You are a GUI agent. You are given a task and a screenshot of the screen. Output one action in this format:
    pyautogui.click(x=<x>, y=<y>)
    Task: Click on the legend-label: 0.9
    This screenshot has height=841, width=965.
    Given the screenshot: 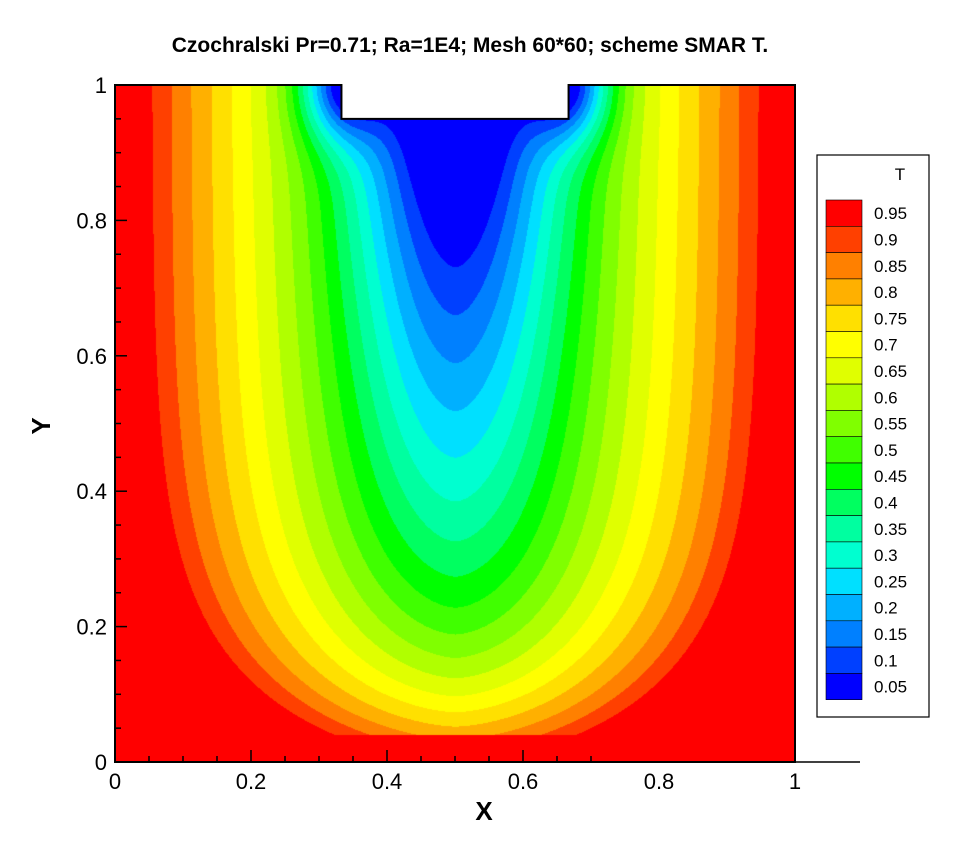 What is the action you would take?
    pyautogui.click(x=886, y=239)
    